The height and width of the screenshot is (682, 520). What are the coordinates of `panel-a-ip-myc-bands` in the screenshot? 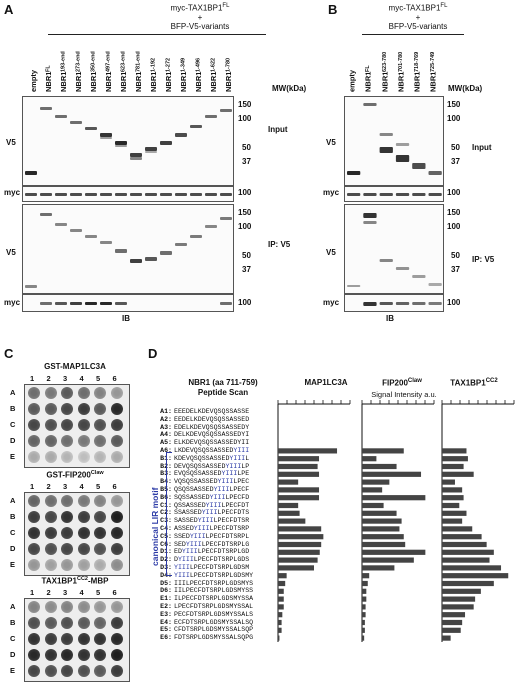 It's located at (136, 303).